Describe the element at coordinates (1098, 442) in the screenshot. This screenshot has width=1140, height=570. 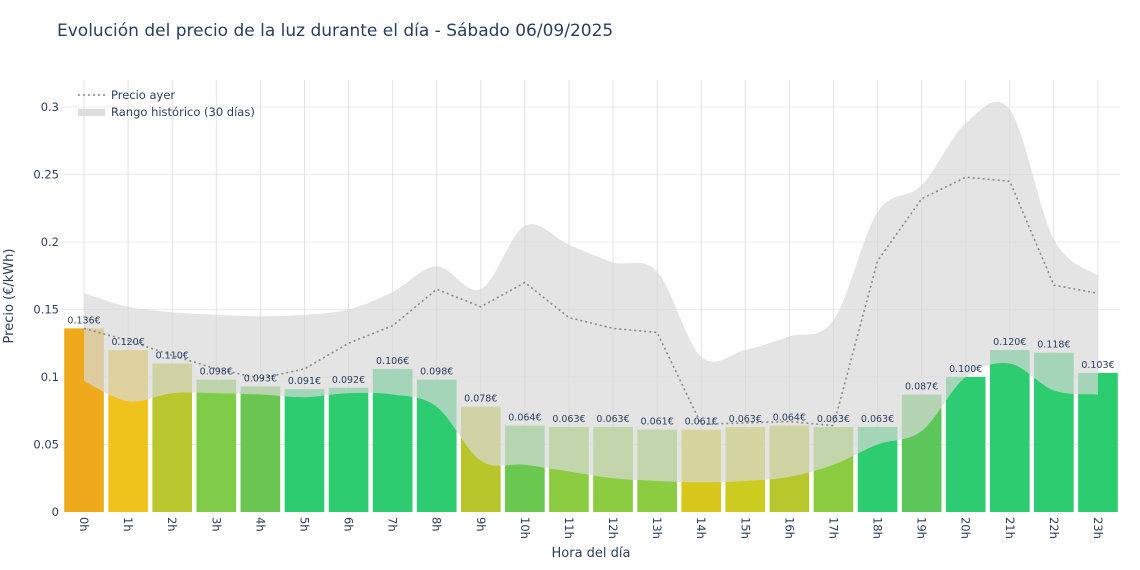
I see `bar-23h` at that location.